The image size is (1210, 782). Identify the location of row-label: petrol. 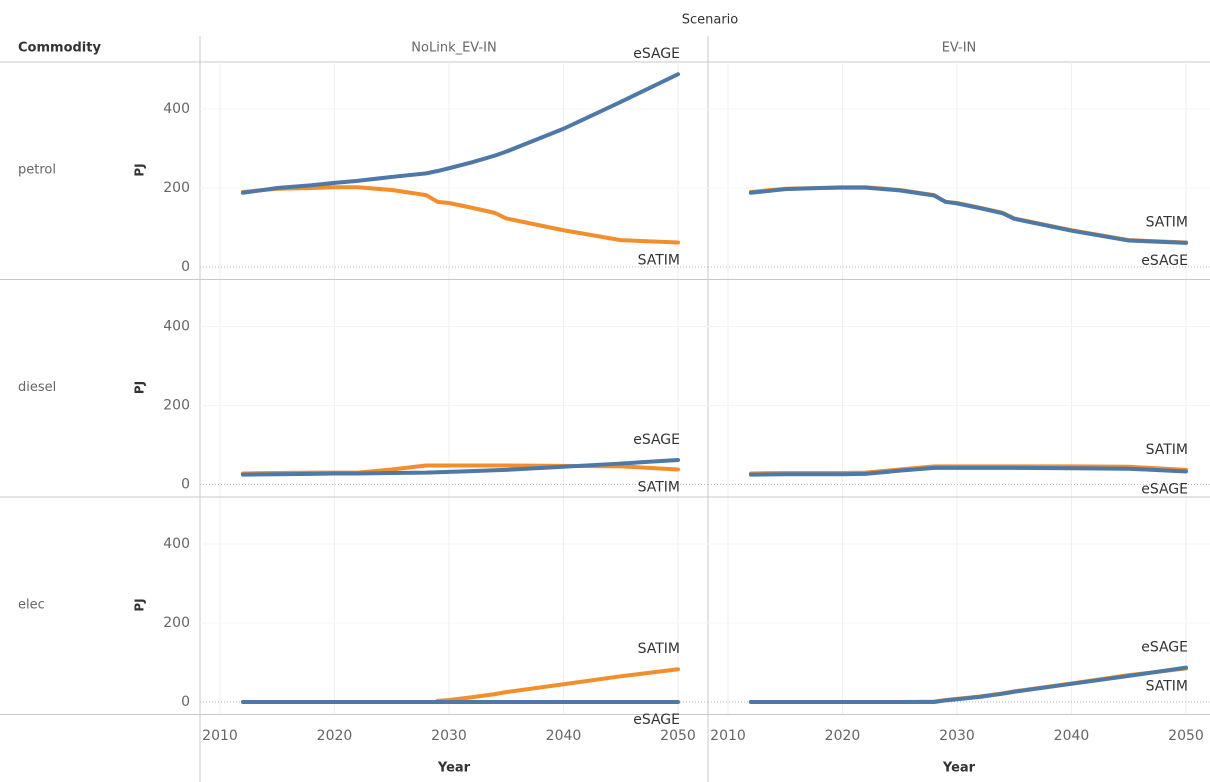
(37, 170).